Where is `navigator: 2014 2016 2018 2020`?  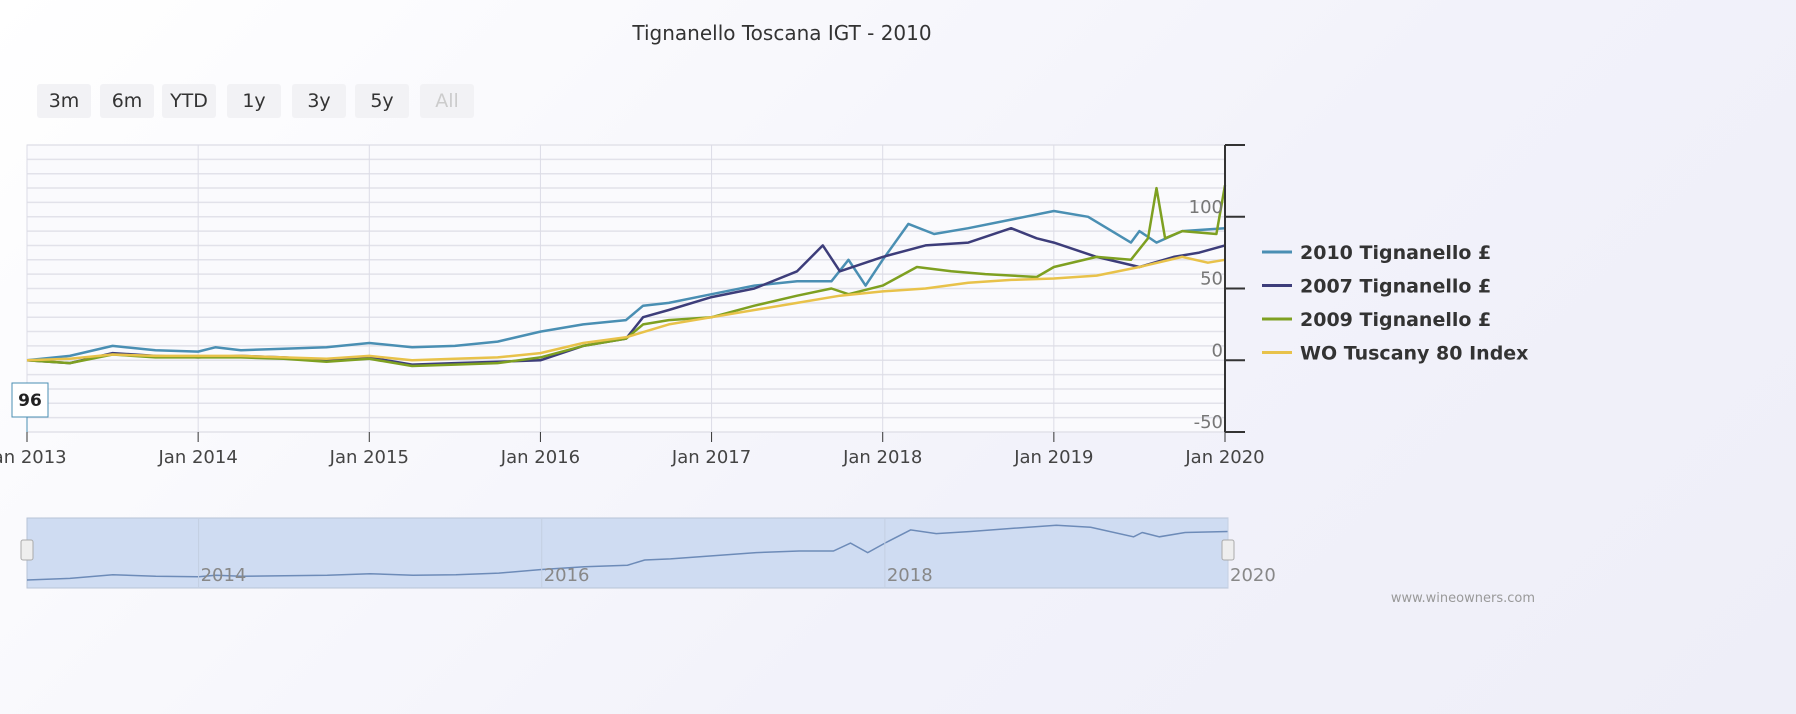
navigator: 2014 2016 2018 2020 is located at coordinates (648, 553).